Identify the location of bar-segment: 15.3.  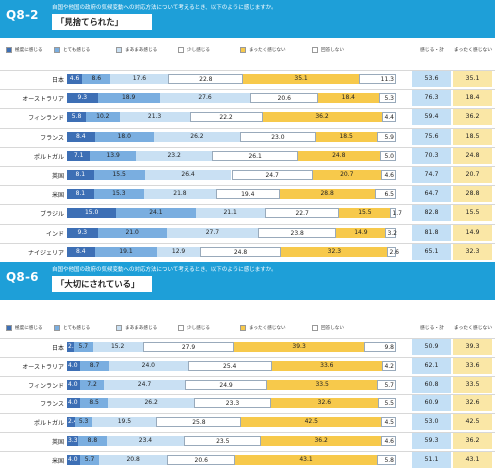
(119, 194).